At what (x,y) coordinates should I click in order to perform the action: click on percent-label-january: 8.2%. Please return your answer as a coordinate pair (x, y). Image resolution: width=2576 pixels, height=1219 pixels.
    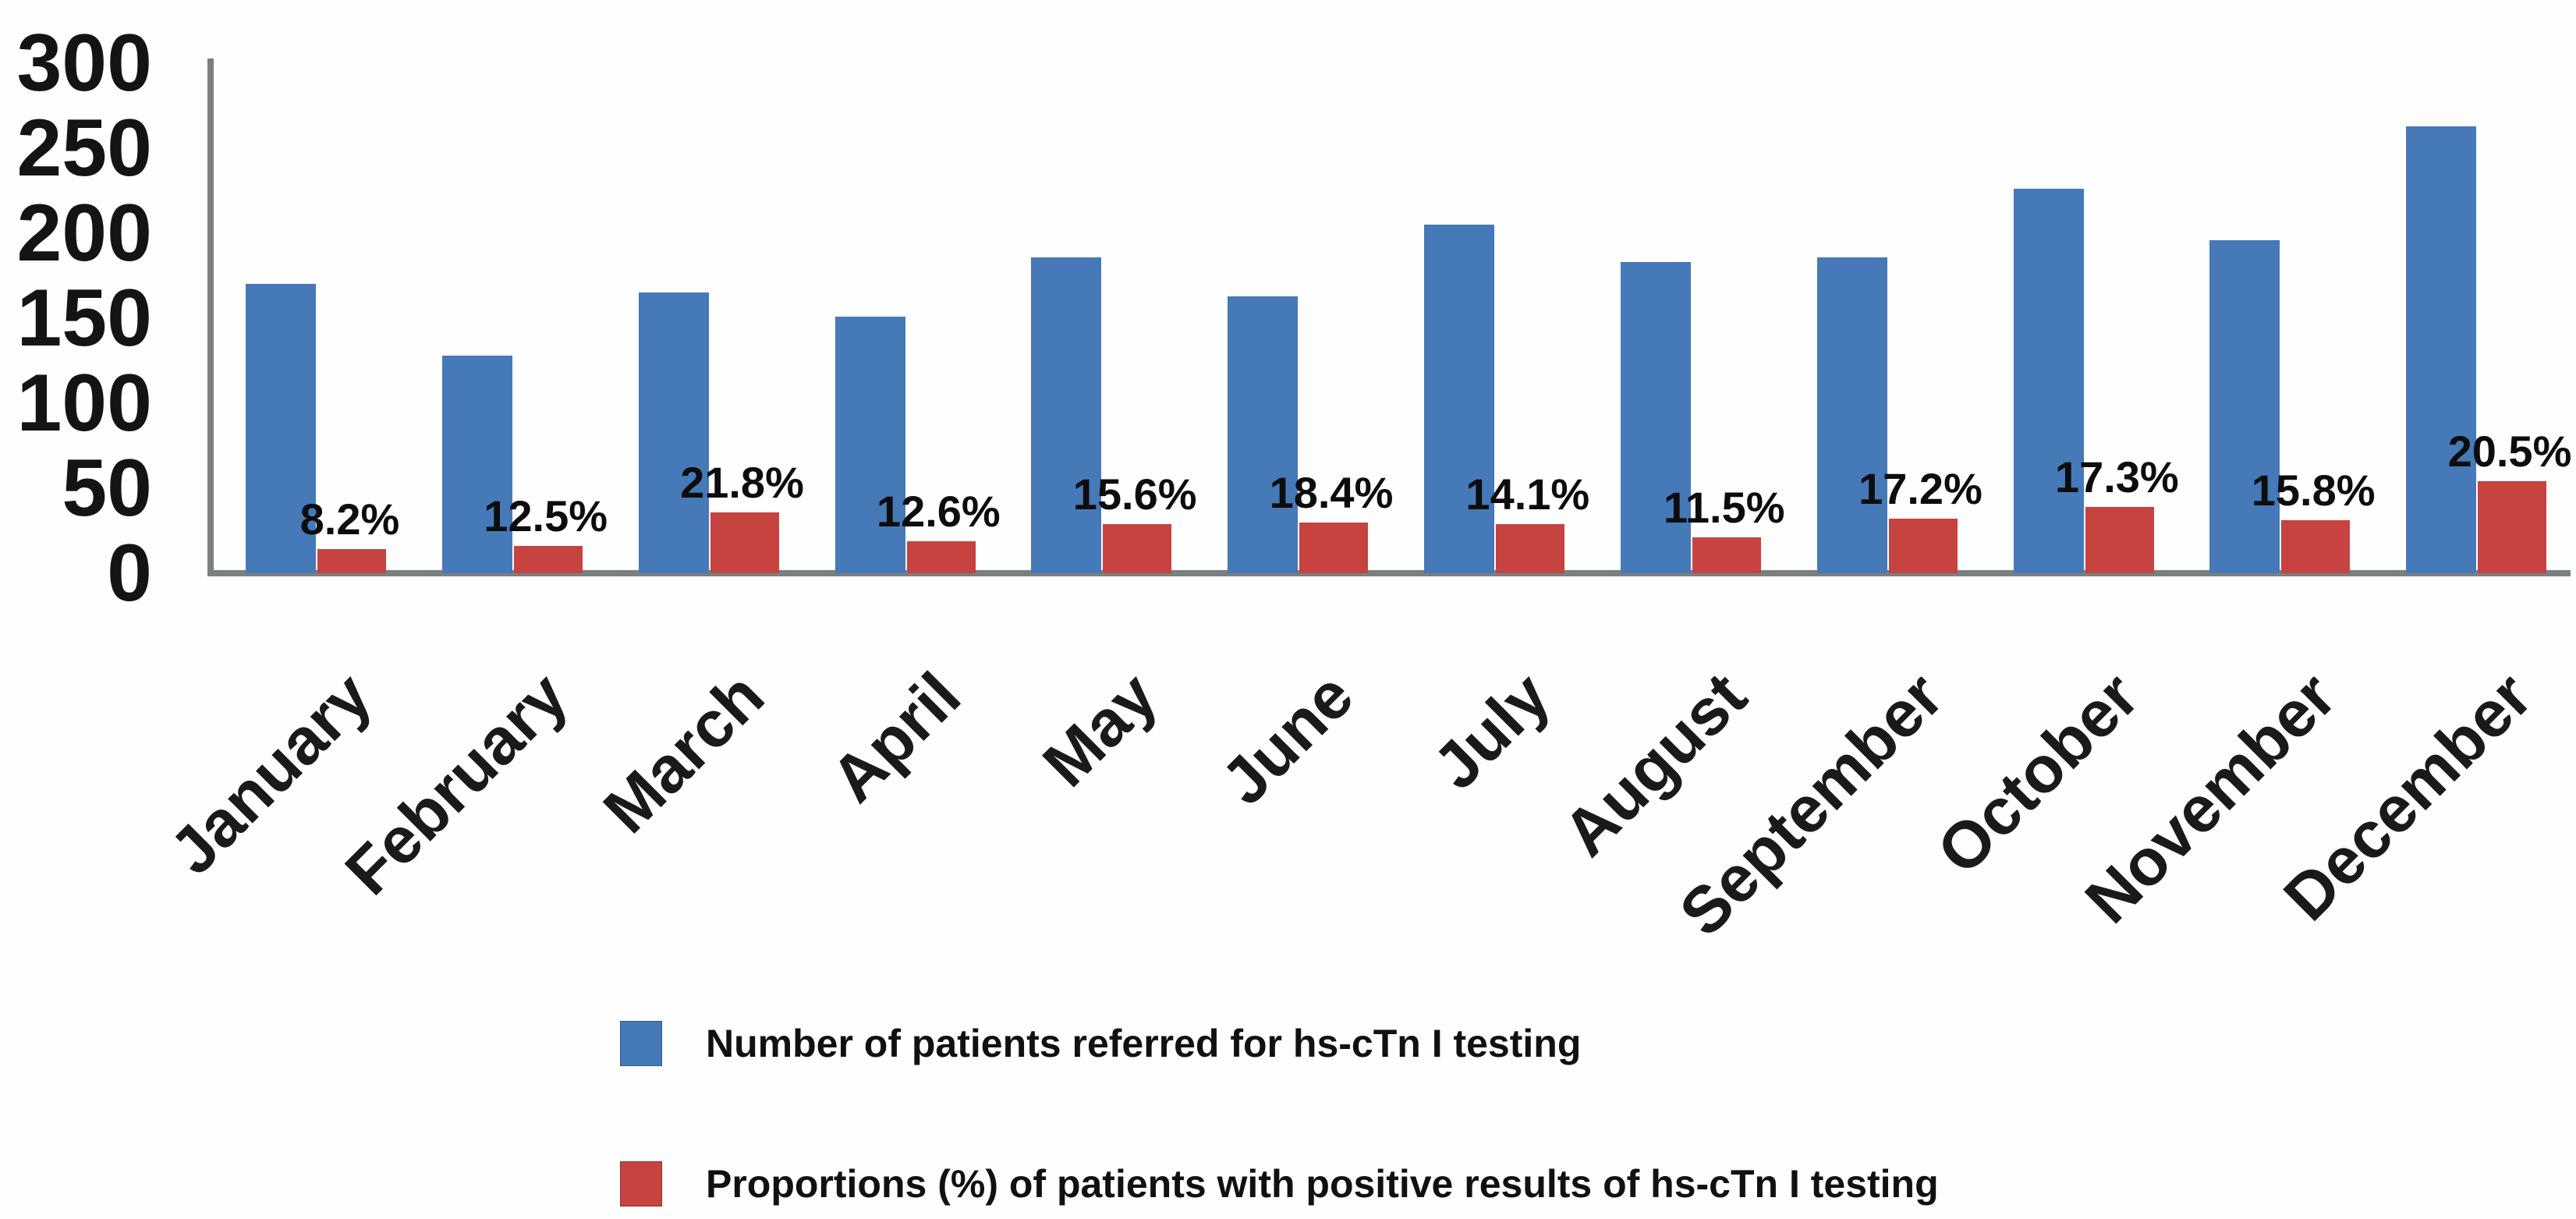
    Looking at the image, I should click on (349, 519).